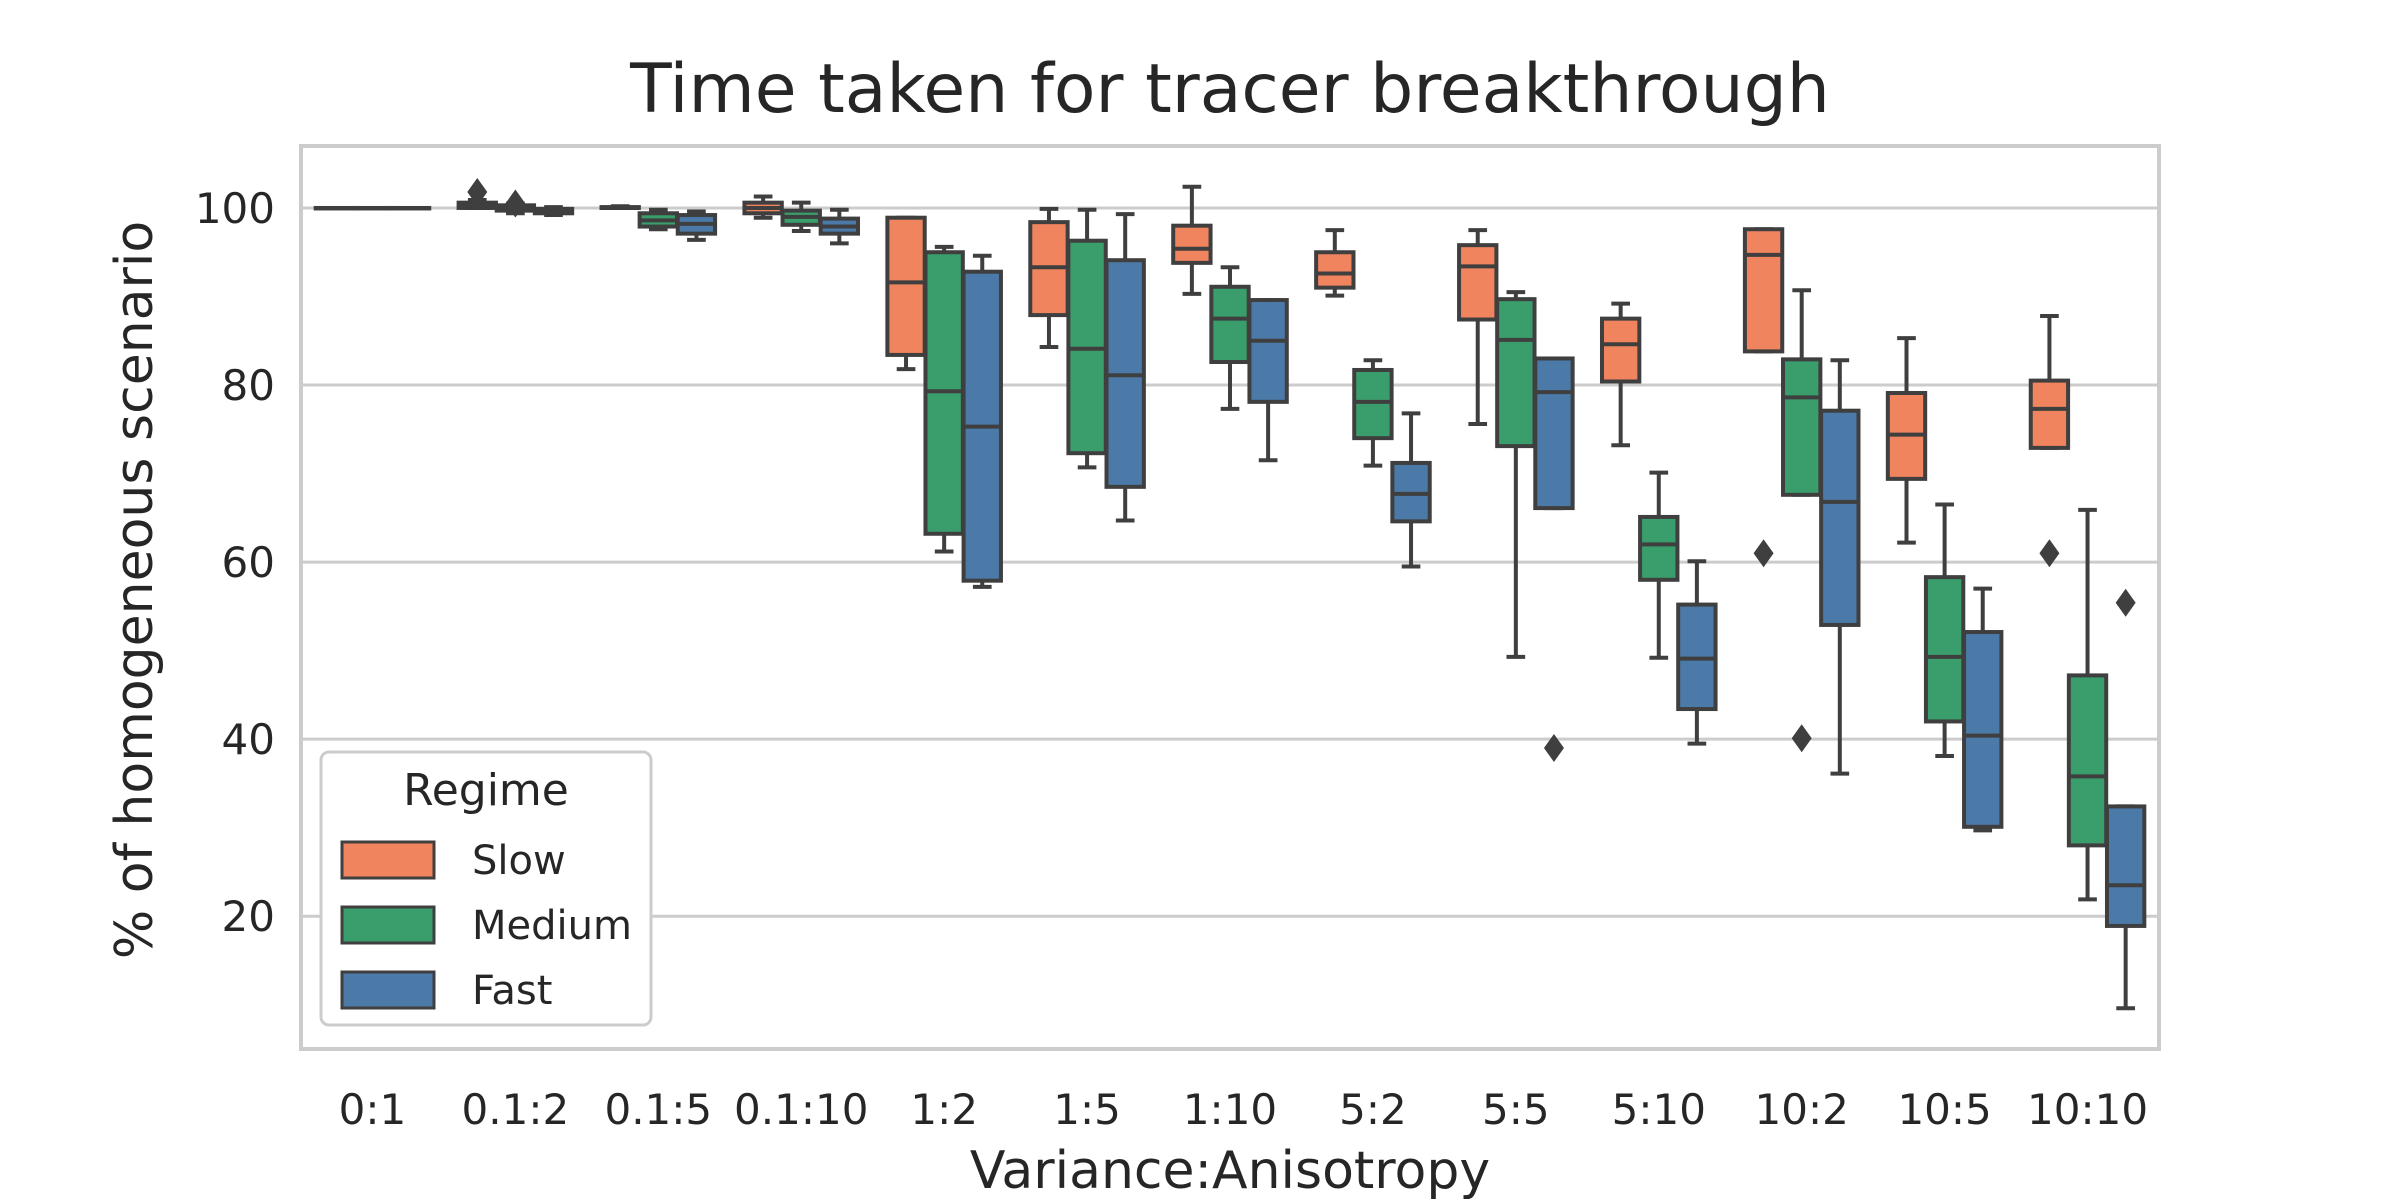 This screenshot has height=1200, width=2400. I want to click on legend-title: Regime, so click(486, 790).